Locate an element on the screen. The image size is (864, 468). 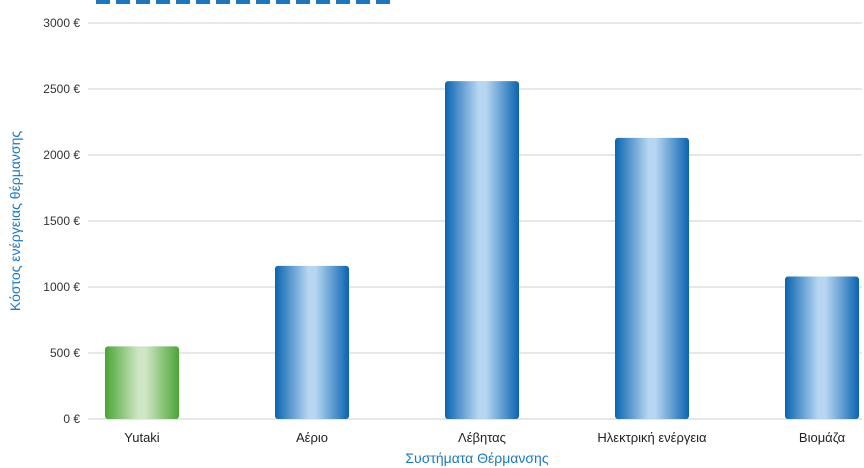
y-axis-title: Κόστος ενέργειας θέρμανσης is located at coordinates (15, 221).